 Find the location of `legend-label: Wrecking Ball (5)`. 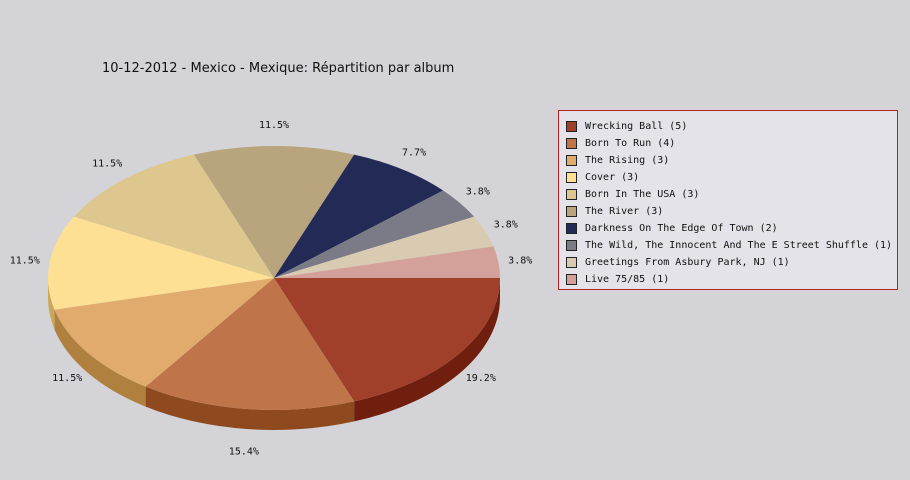

legend-label: Wrecking Ball (5) is located at coordinates (636, 126).